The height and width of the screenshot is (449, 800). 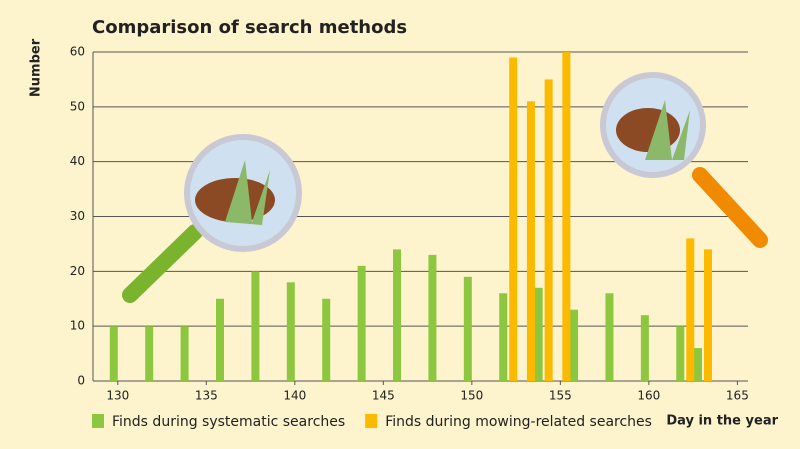 What do you see at coordinates (77, 216) in the screenshot?
I see `y-tick-label: 30` at bounding box center [77, 216].